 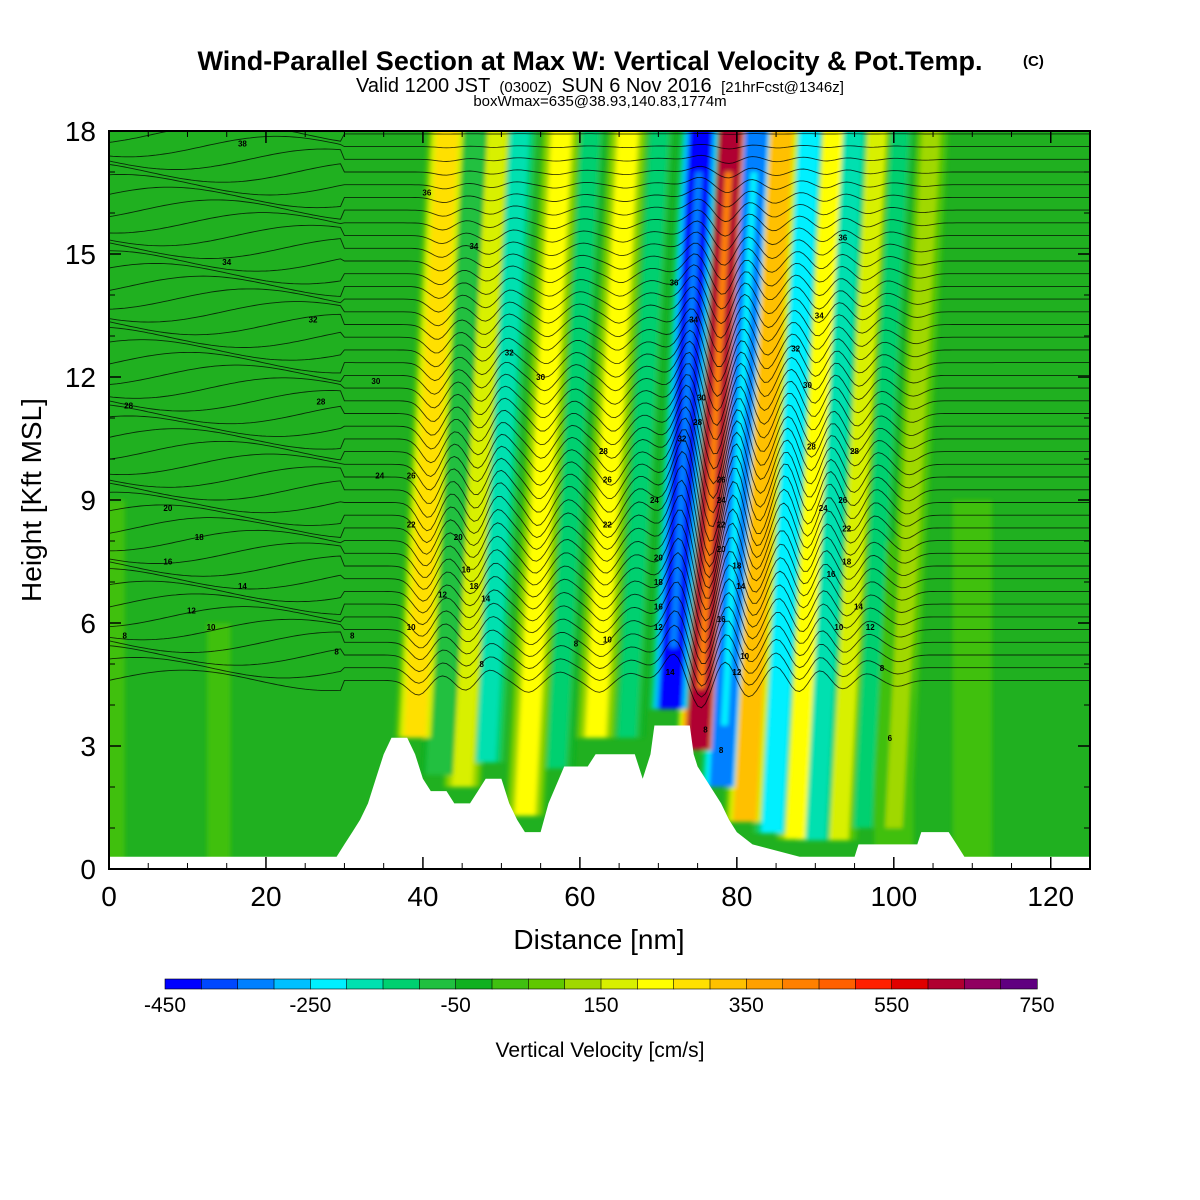 What do you see at coordinates (88, 500) in the screenshot?
I see `y-tick-label: 9` at bounding box center [88, 500].